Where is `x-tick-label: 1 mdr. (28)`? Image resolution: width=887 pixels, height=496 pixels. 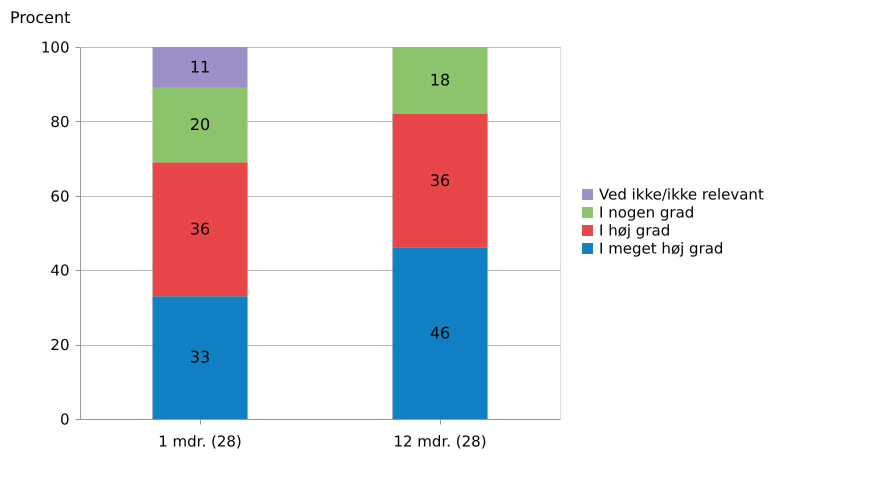 x-tick-label: 1 mdr. (28) is located at coordinates (200, 441).